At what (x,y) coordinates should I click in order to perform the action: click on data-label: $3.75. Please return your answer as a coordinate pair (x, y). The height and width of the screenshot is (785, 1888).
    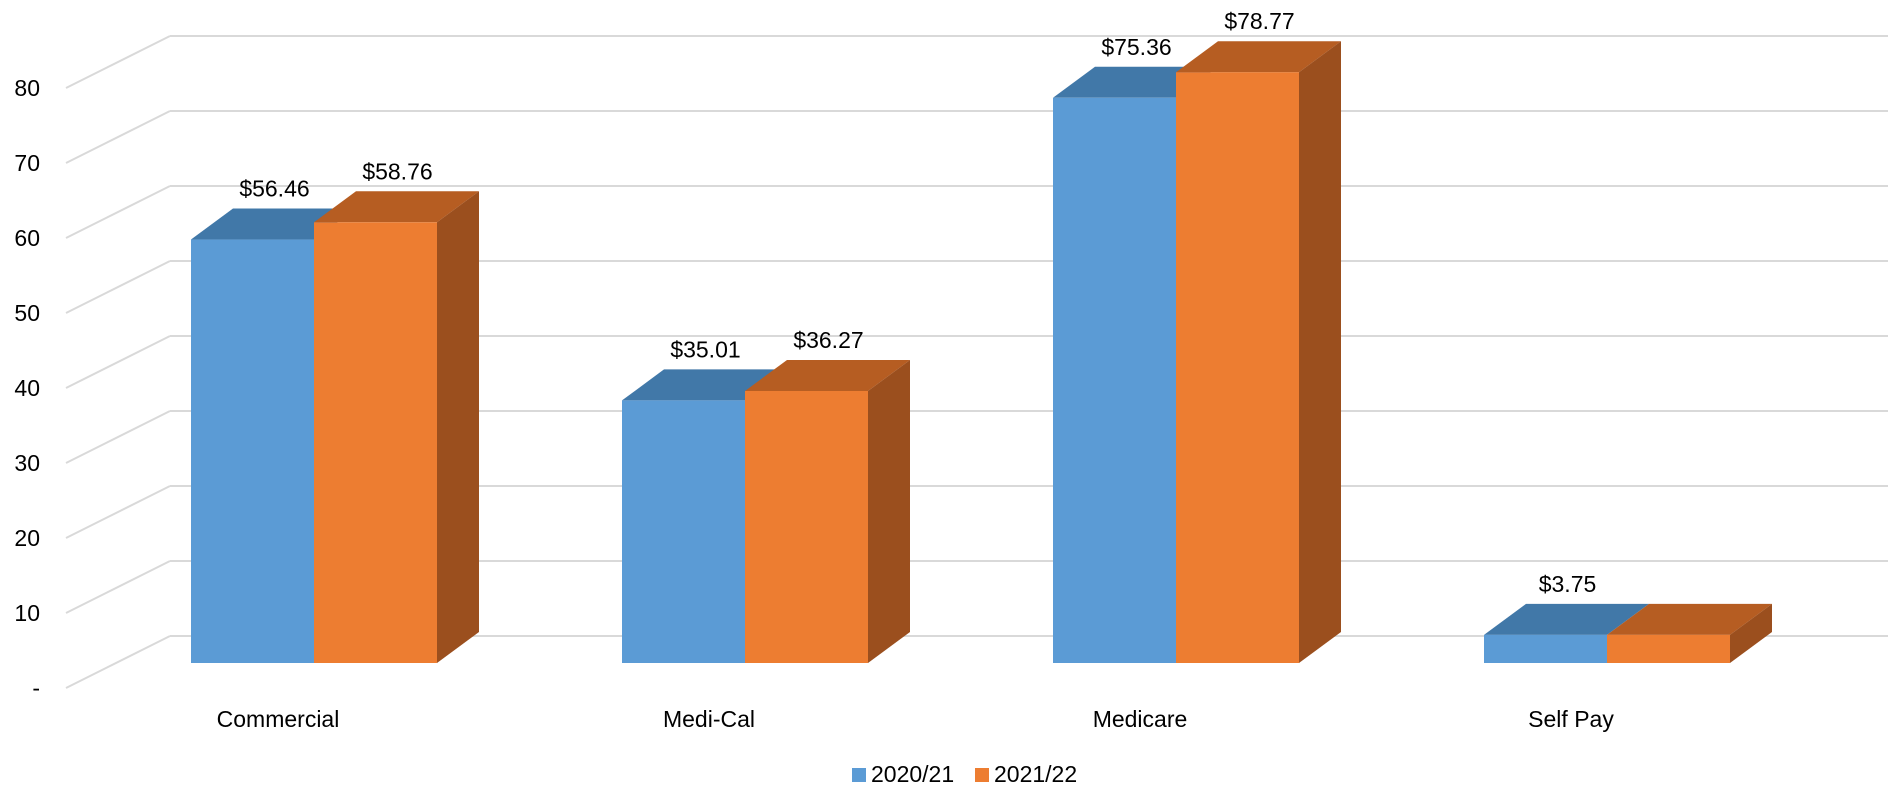
    Looking at the image, I should click on (1568, 584).